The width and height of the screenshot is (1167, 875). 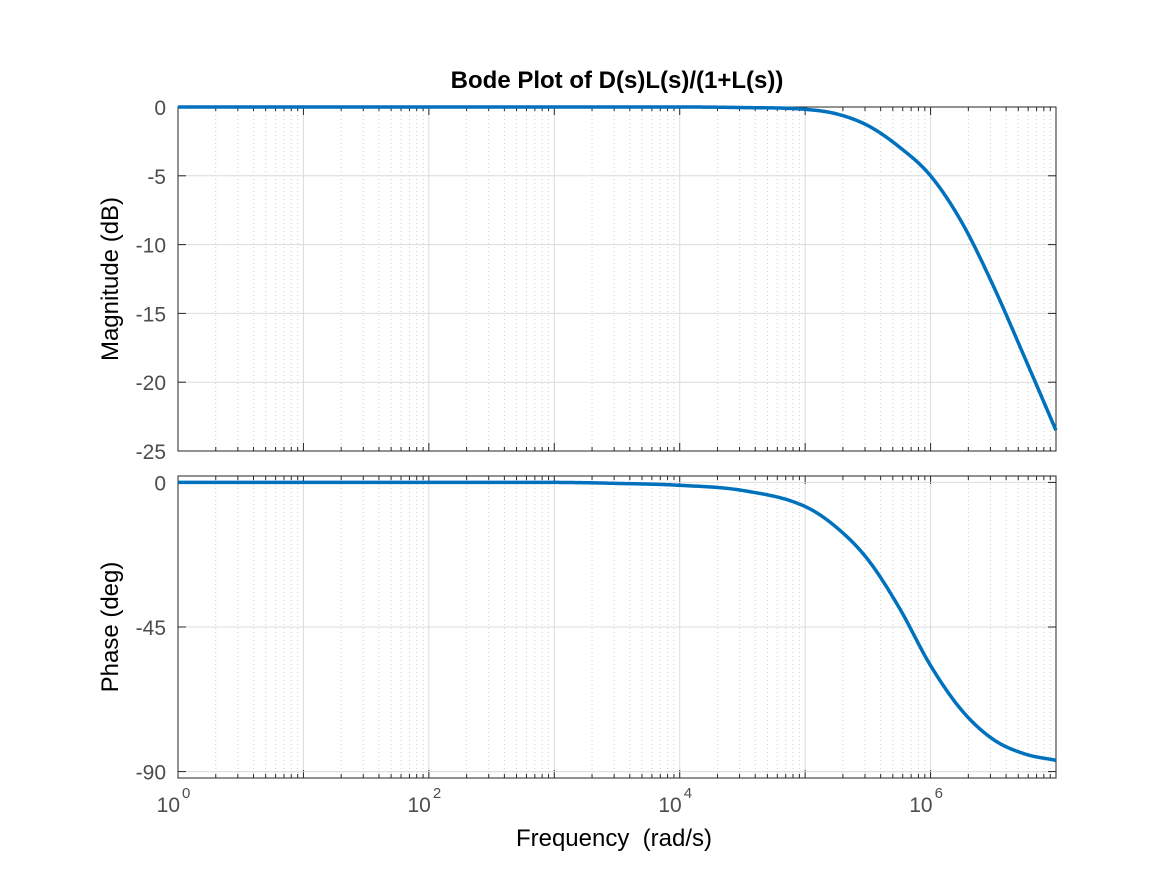 I want to click on magnitude-y-ticks: 0 -5 -10 -15 -20 -25, so click(x=151, y=280).